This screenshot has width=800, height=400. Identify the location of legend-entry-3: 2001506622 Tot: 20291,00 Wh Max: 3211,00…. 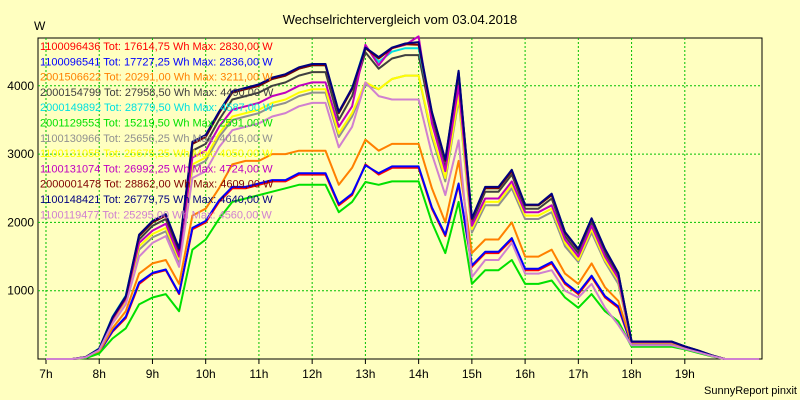
(156, 78).